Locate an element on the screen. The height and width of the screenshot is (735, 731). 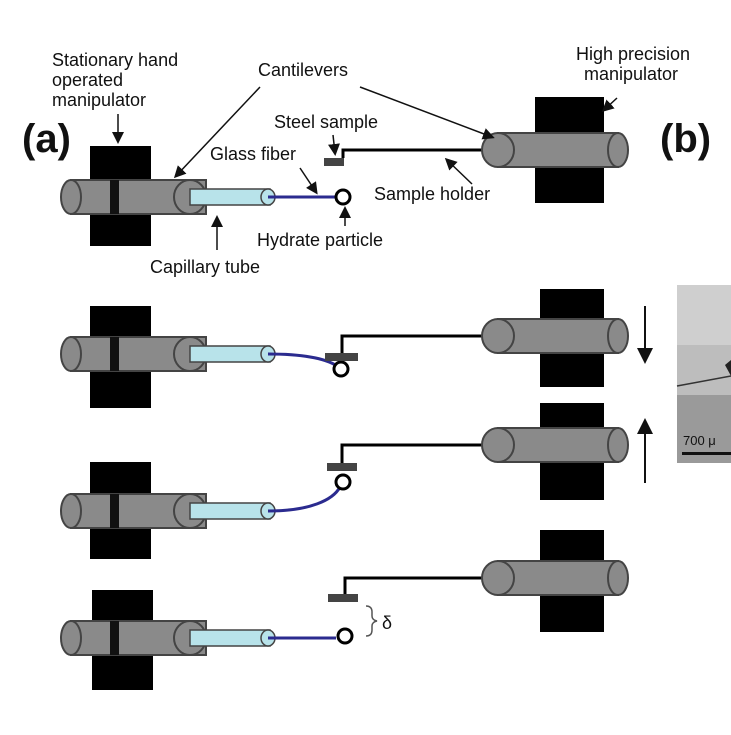
panel-b-photo is located at coordinates (703, 374).